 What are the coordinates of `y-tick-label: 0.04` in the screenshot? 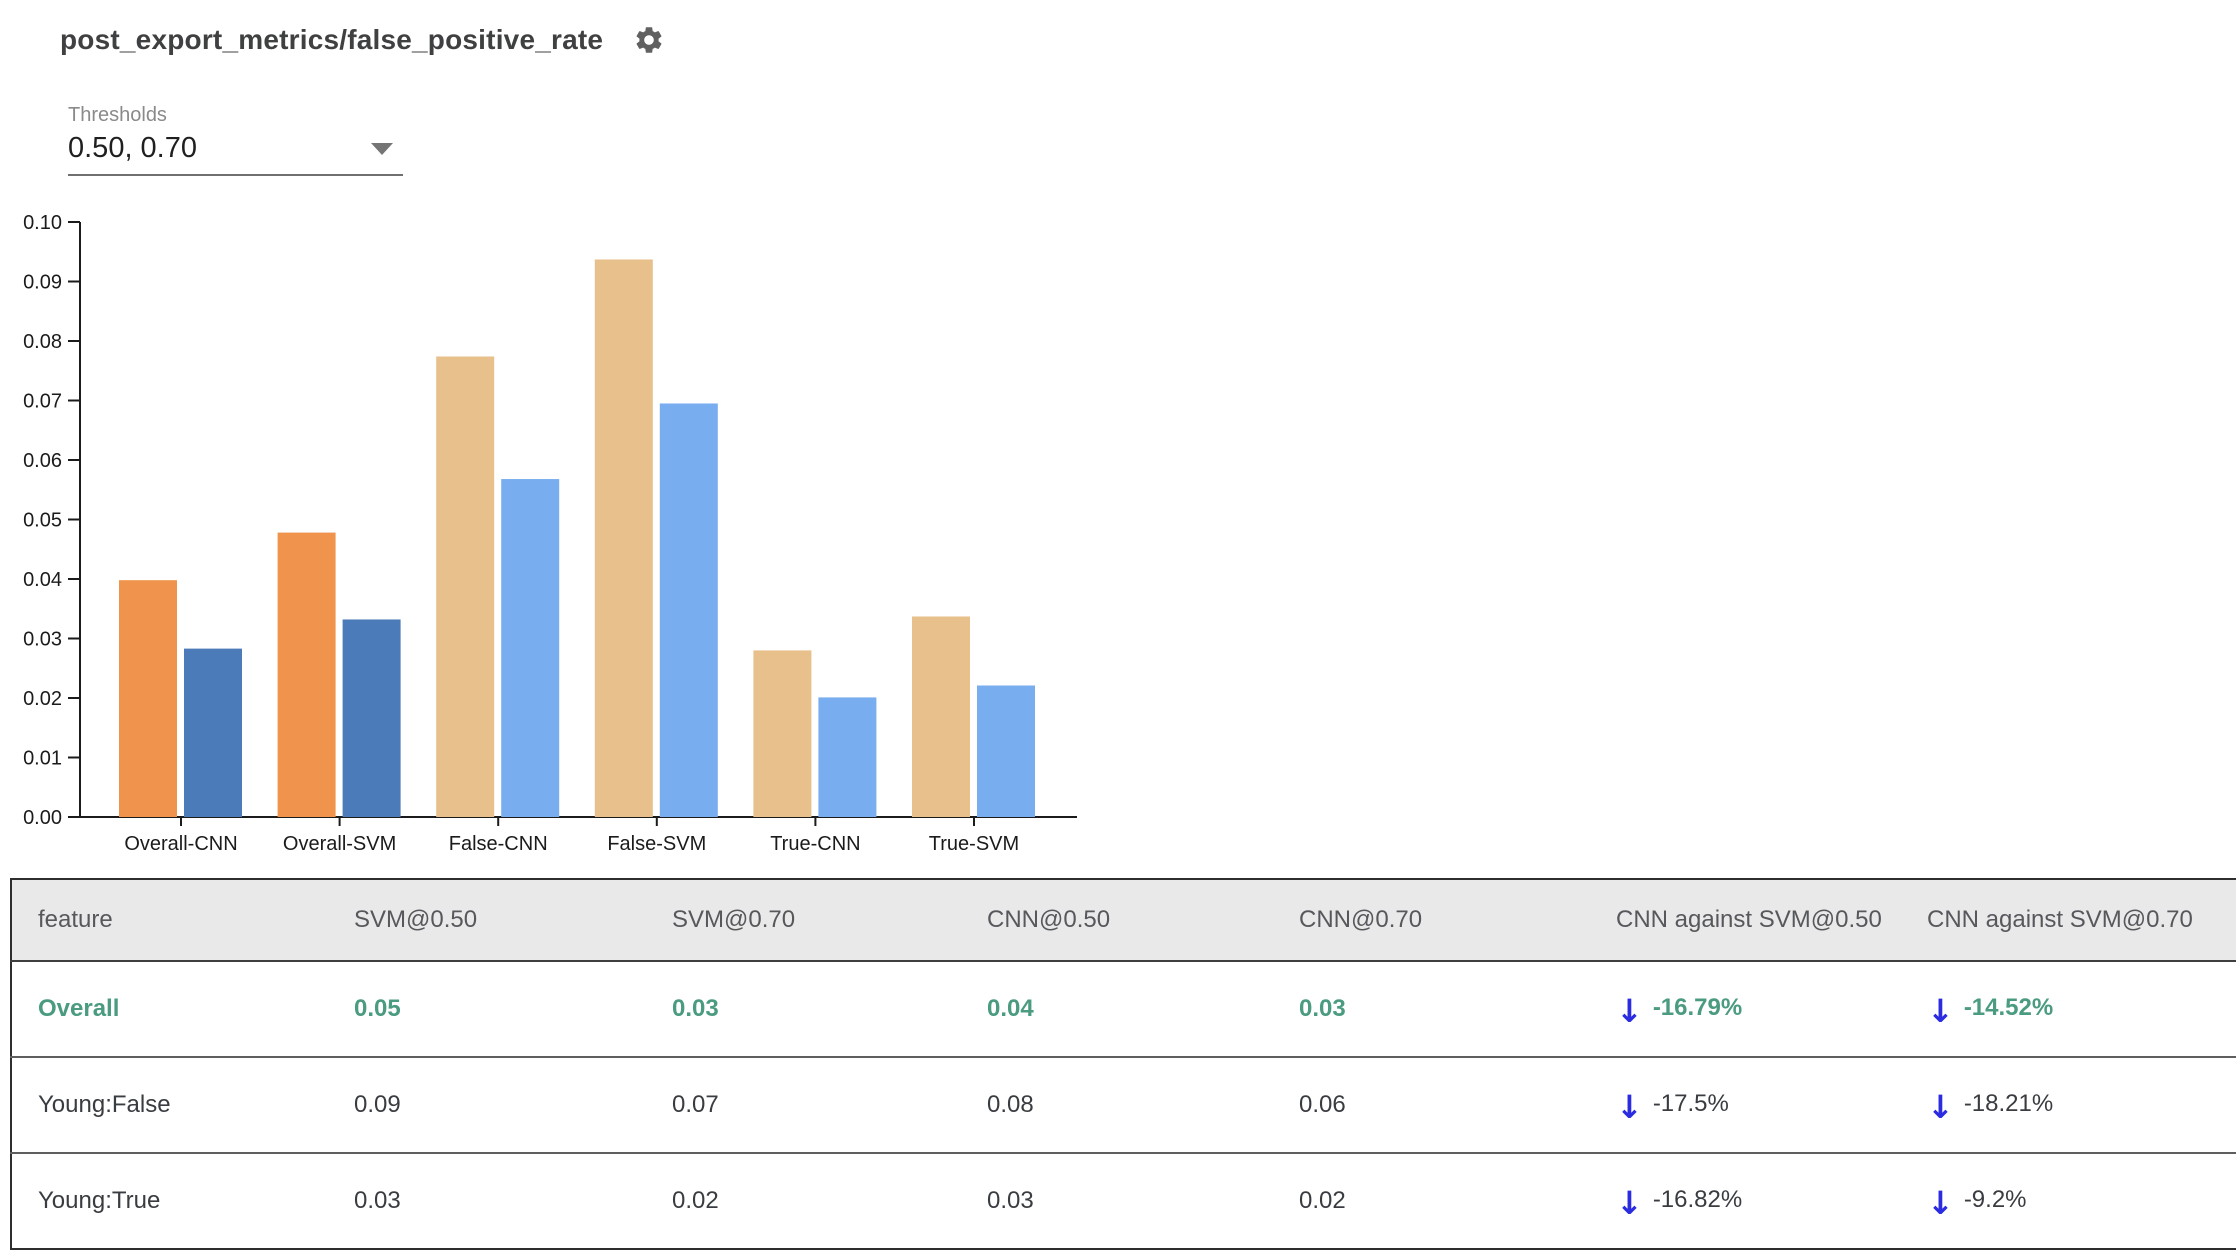 It's located at (42, 580).